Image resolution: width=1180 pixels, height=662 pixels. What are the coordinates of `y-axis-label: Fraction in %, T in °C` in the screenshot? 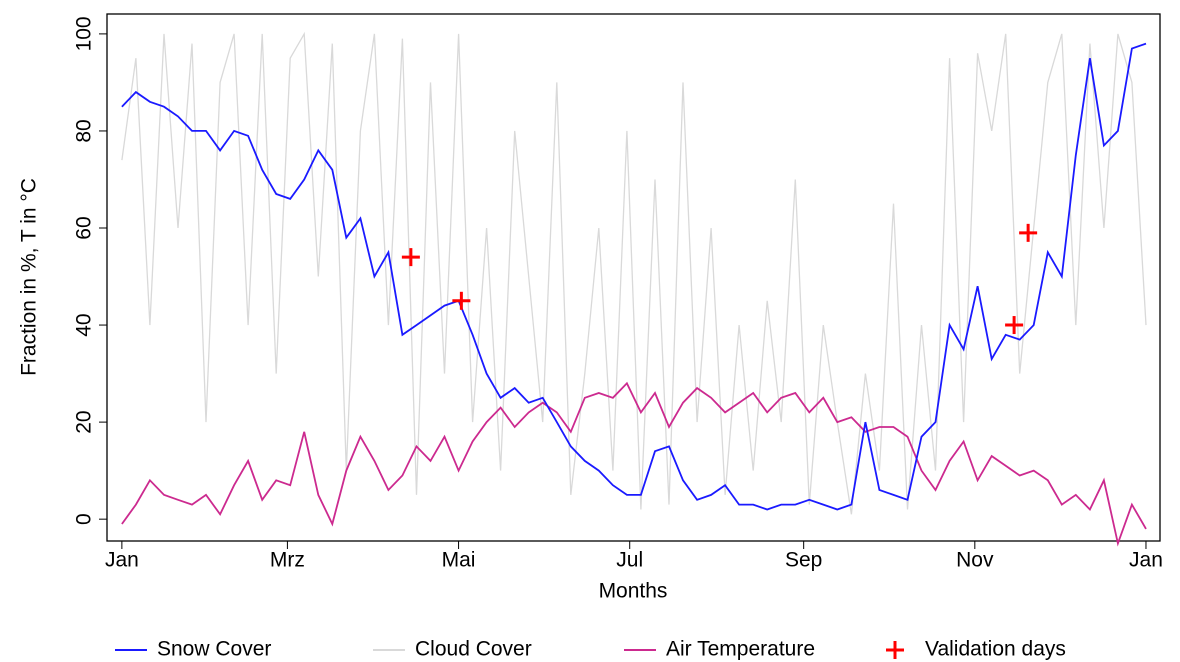 It's located at (29, 277).